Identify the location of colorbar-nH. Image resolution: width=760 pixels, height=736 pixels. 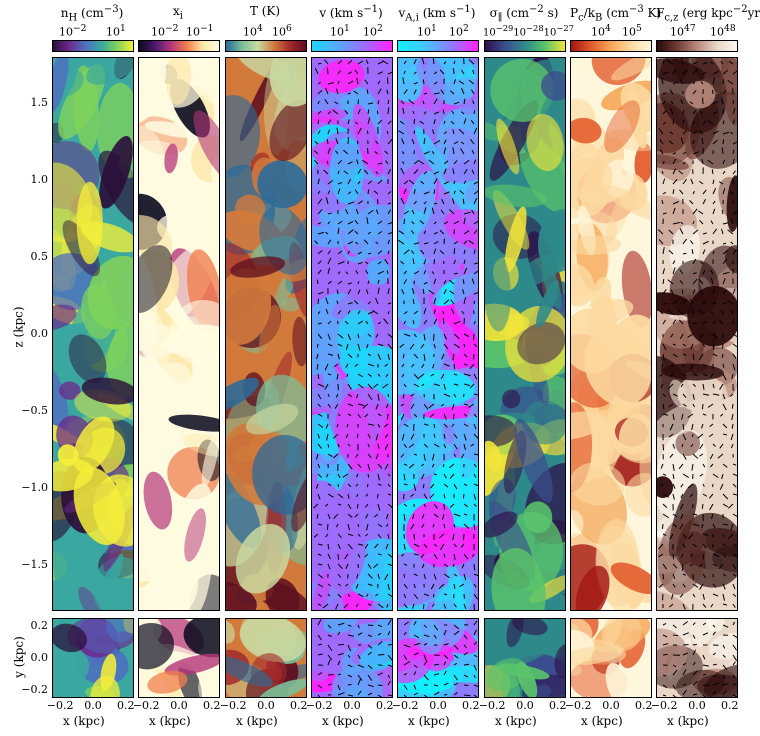
(93, 46).